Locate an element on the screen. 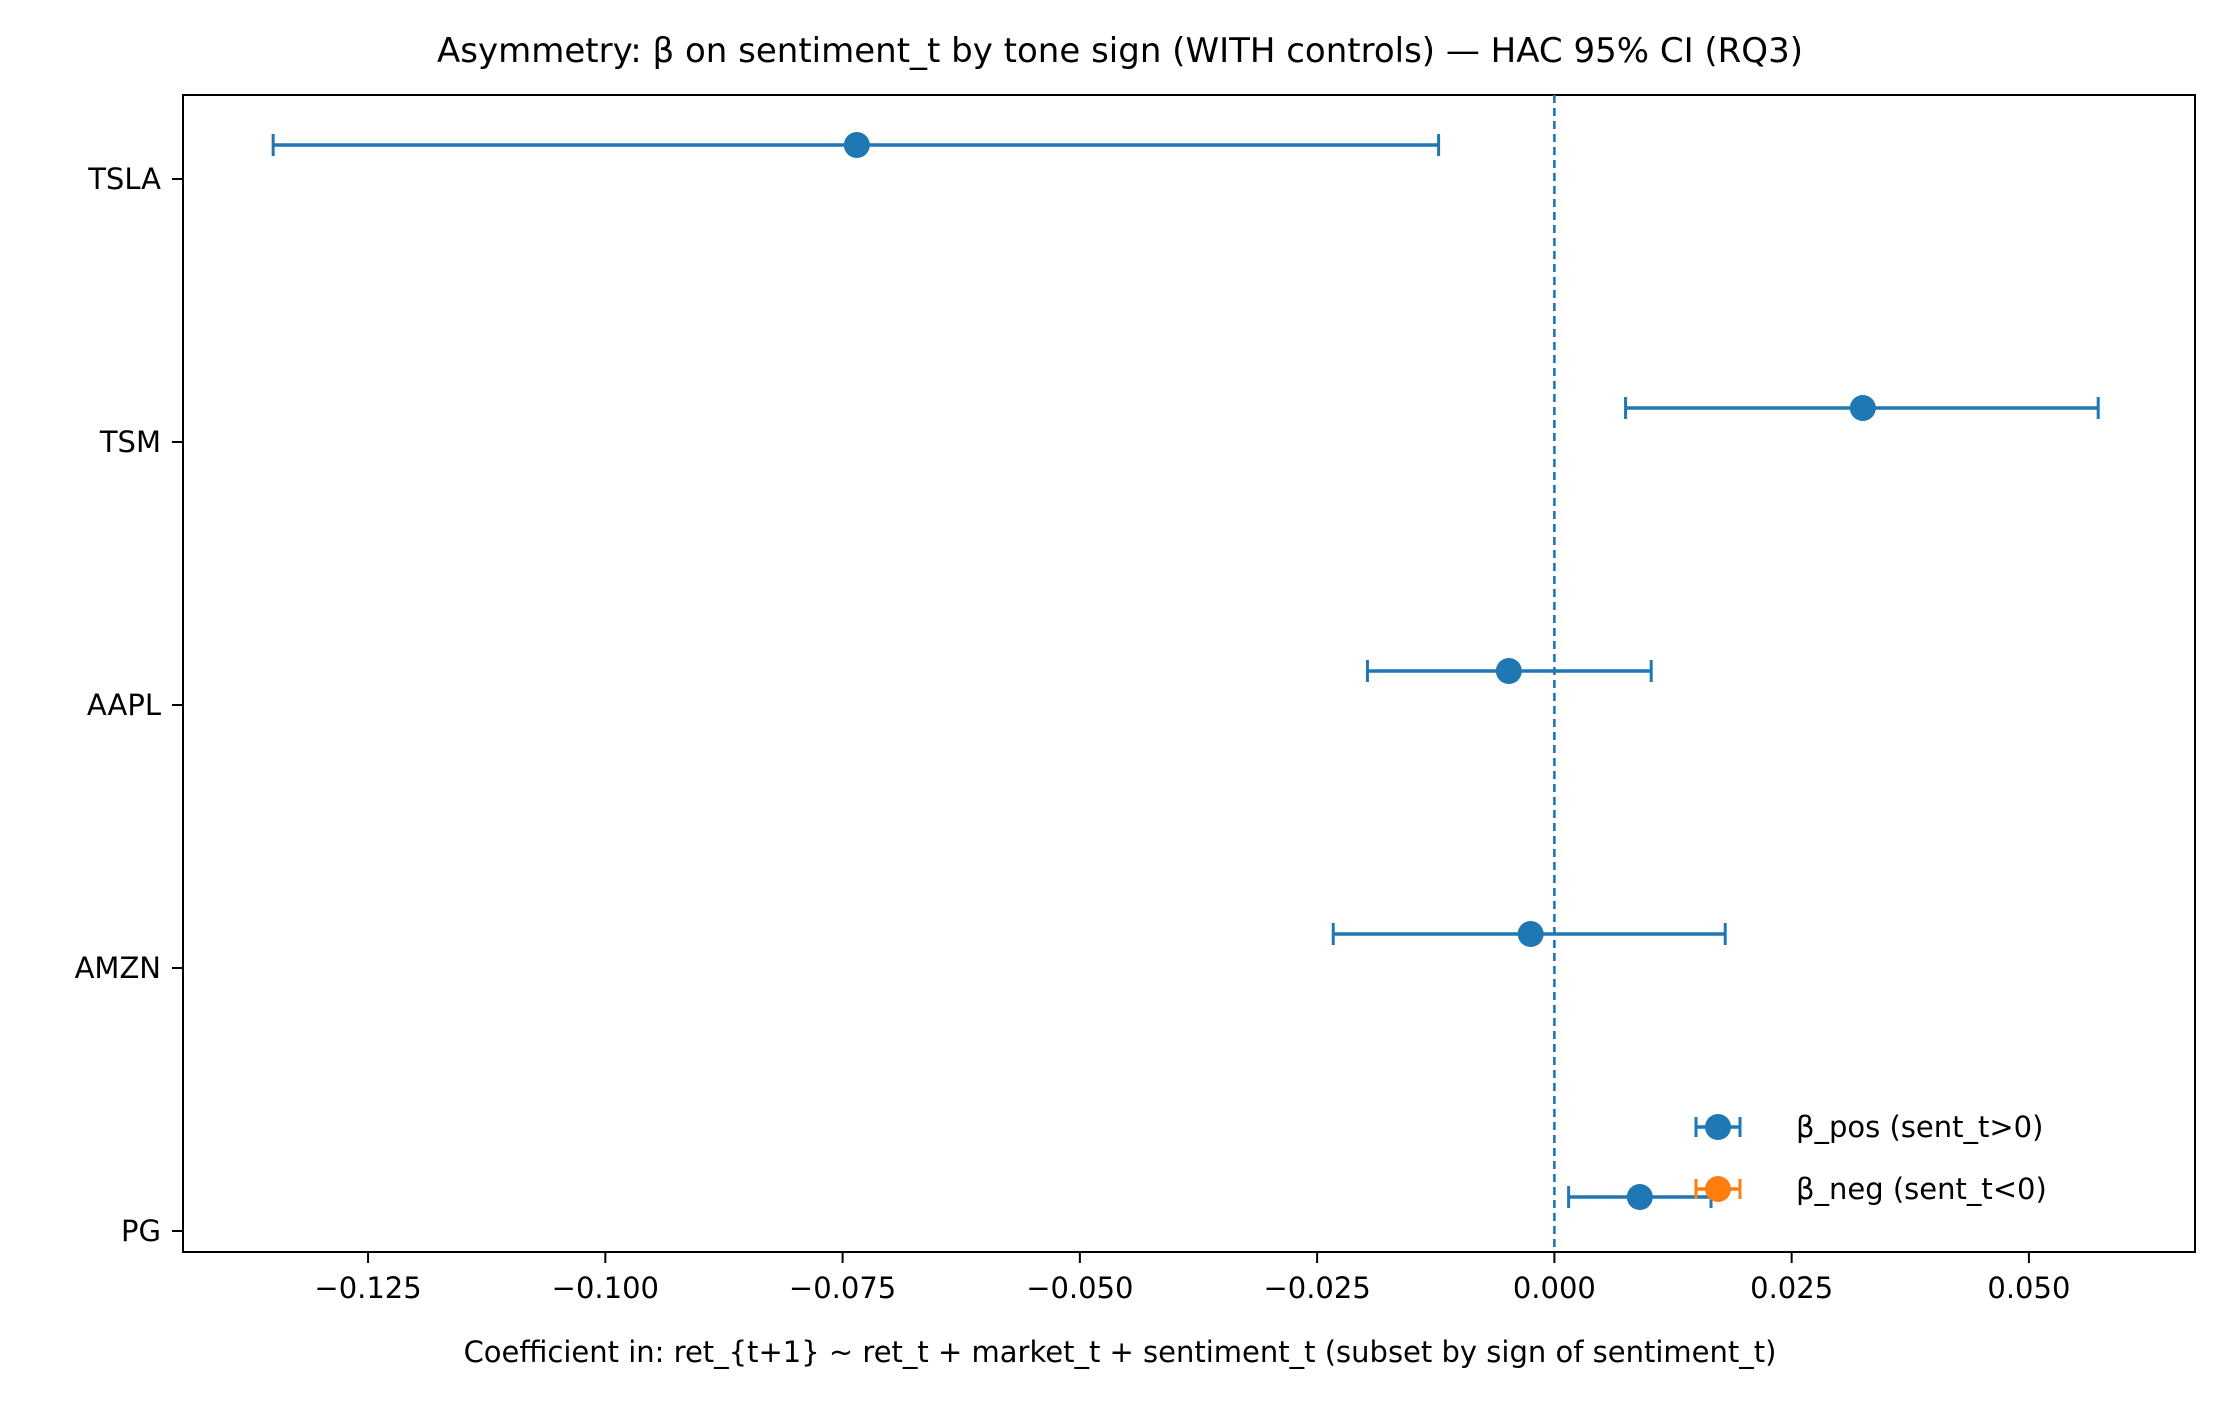  x-tick-label: −0.050 is located at coordinates (1079, 1288).